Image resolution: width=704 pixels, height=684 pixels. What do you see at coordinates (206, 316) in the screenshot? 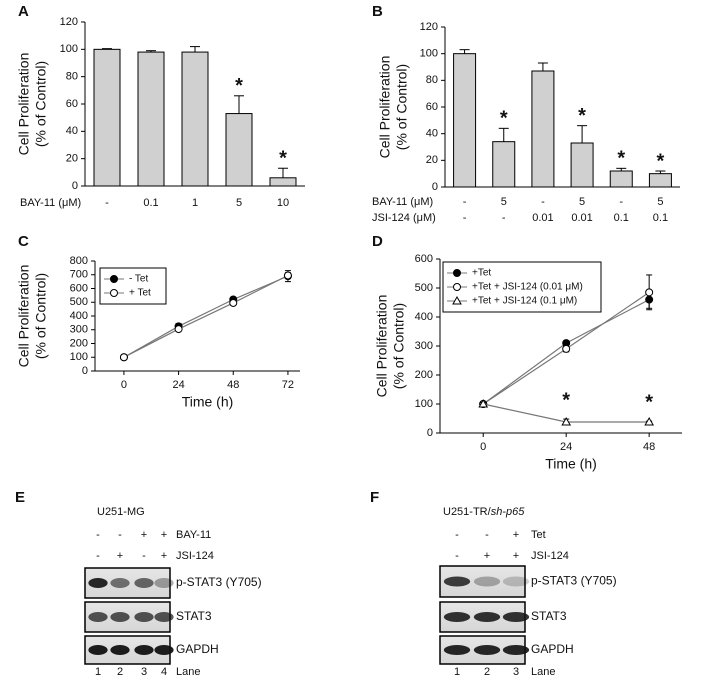
I see `series-line` at bounding box center [206, 316].